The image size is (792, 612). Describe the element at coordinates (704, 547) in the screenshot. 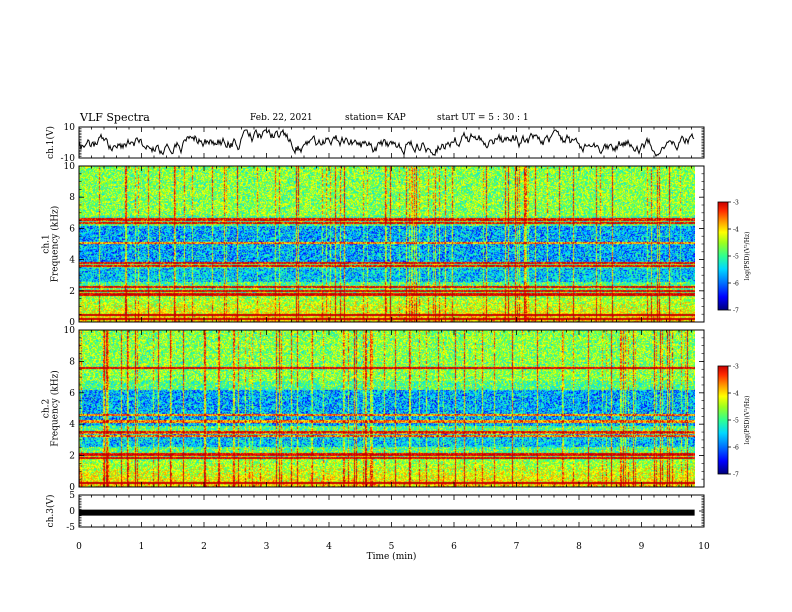

I see `x-tick-label: 10` at that location.